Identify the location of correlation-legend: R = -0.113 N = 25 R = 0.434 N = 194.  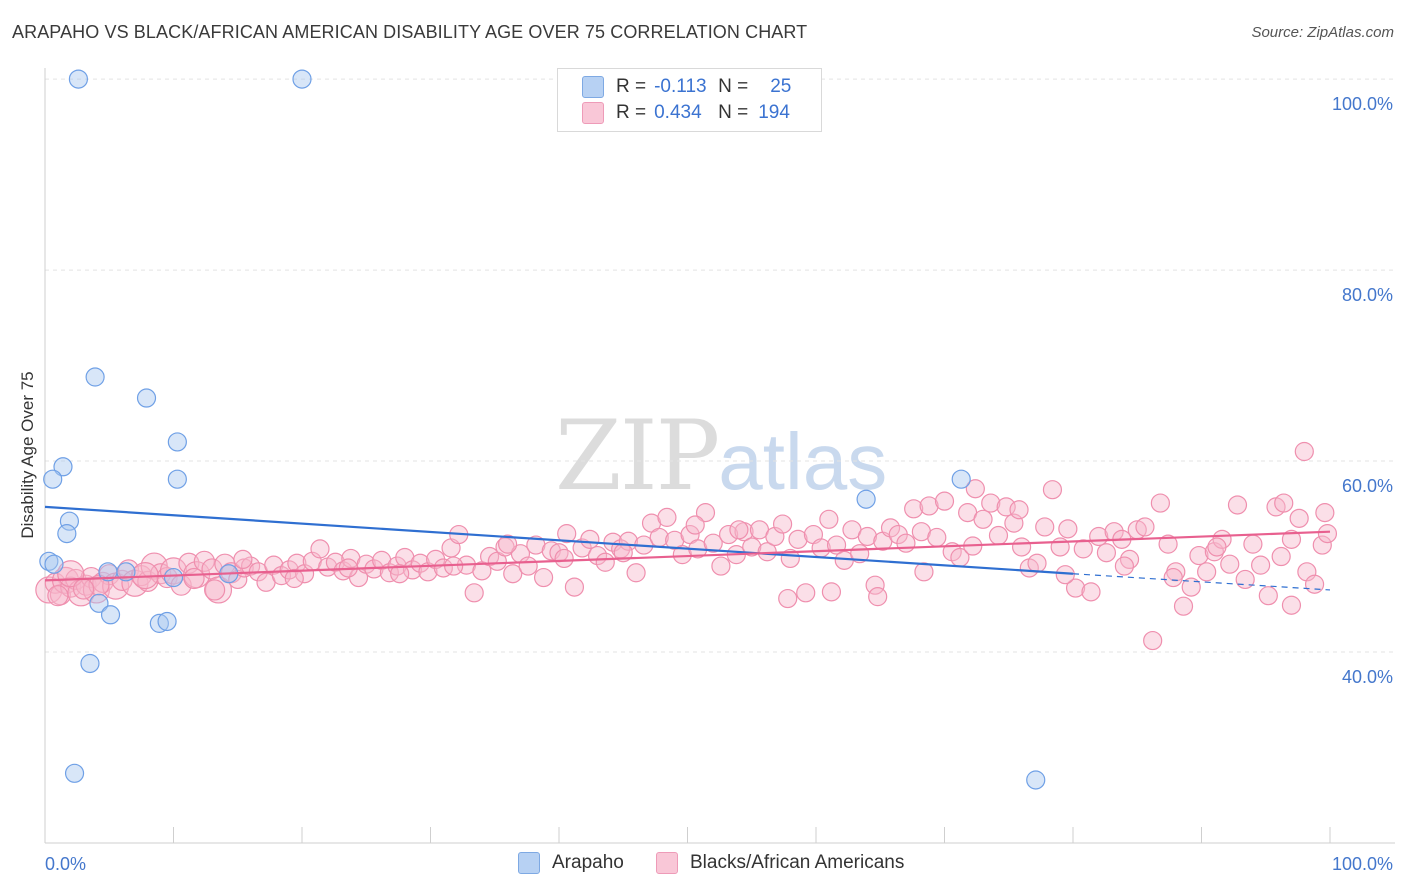
(689, 100).